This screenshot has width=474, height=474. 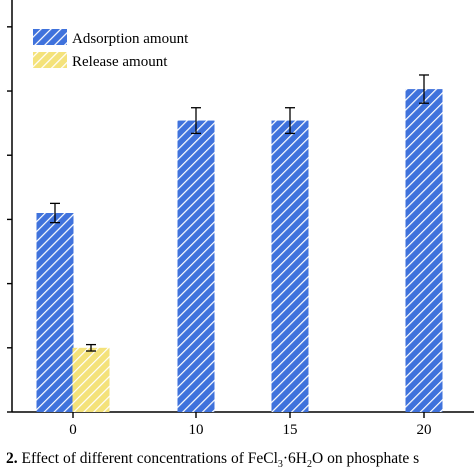 I want to click on legend: Adsorption amount Release amount, so click(x=111, y=49).